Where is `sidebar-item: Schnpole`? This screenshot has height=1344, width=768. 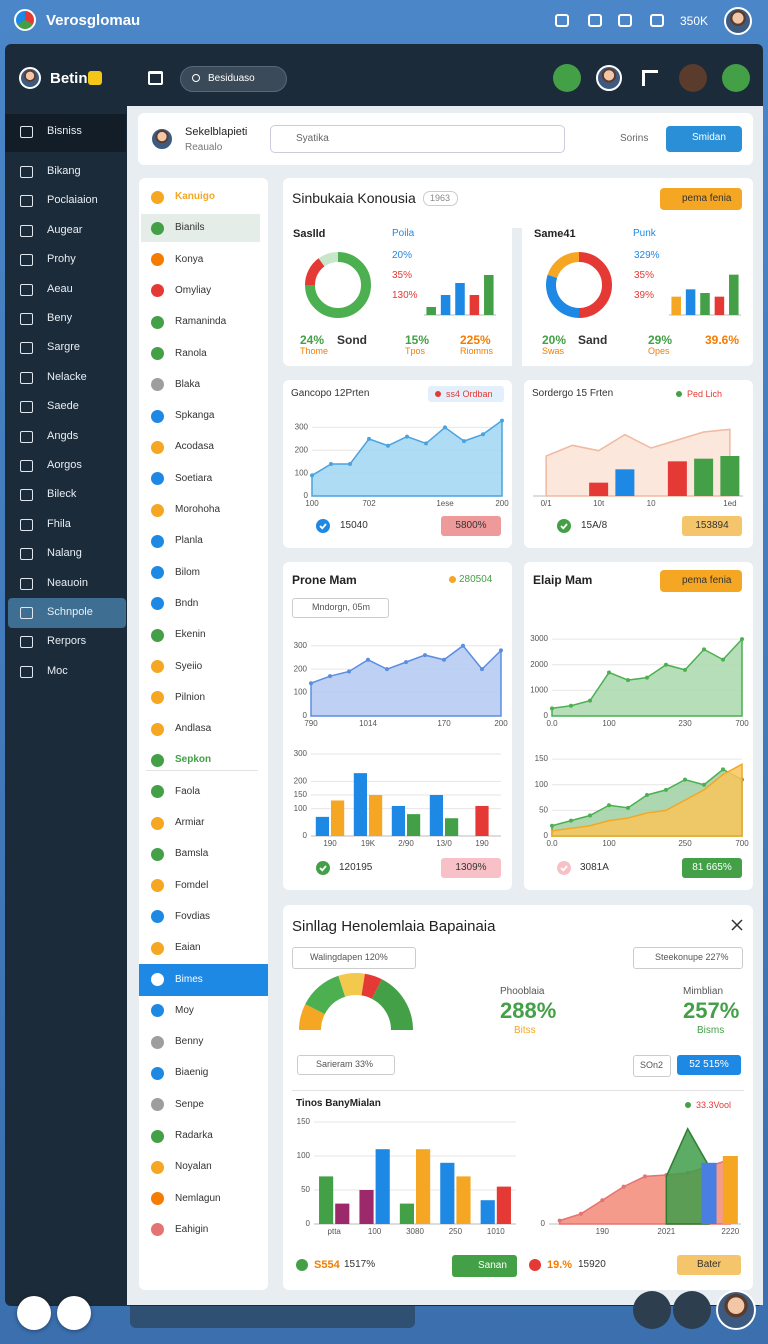
sidebar-item: Schnpole is located at coordinates (70, 612).